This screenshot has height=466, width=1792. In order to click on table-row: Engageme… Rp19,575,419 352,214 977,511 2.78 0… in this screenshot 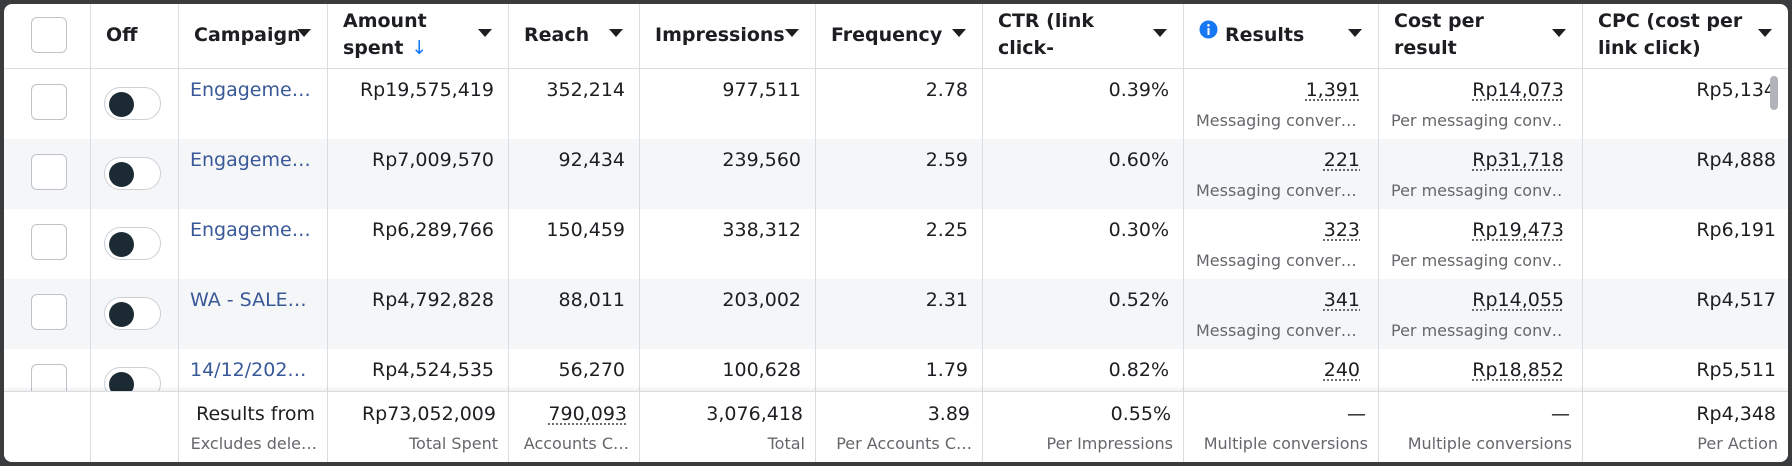, I will do `click(896, 104)`.